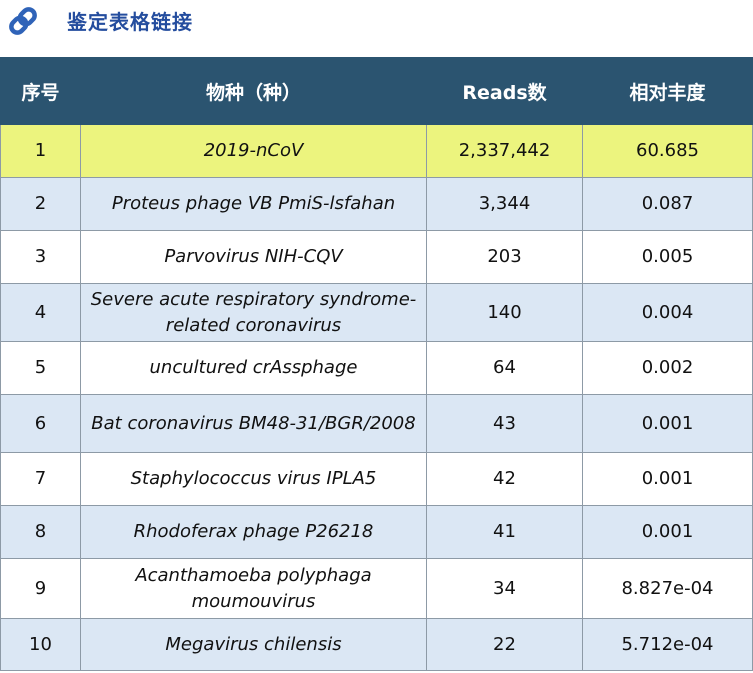 Image resolution: width=753 pixels, height=673 pixels. I want to click on link-icon, so click(23, 21).